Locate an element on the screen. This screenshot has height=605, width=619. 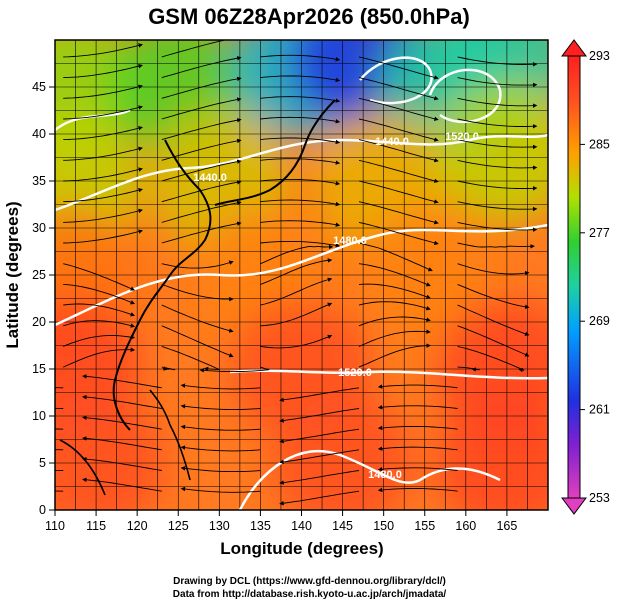
y-tick-label: 45 is located at coordinates (39, 87).